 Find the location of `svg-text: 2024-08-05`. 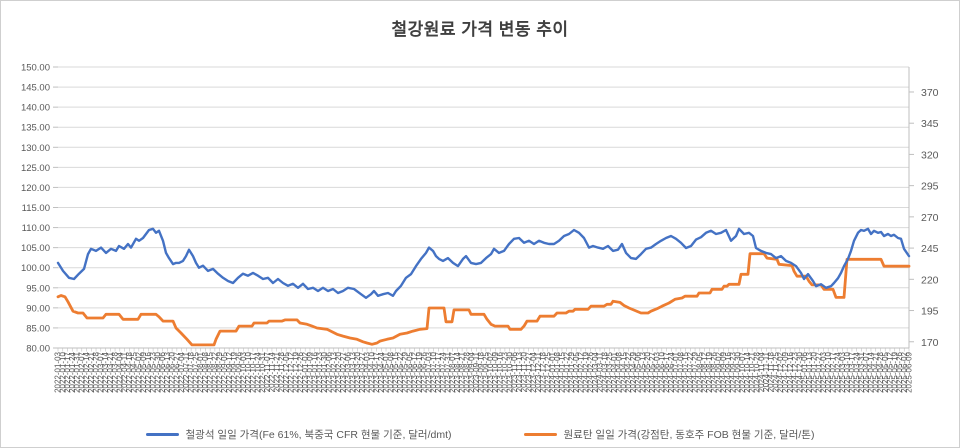

svg-text: 2024-08-05 is located at coordinates (699, 371).